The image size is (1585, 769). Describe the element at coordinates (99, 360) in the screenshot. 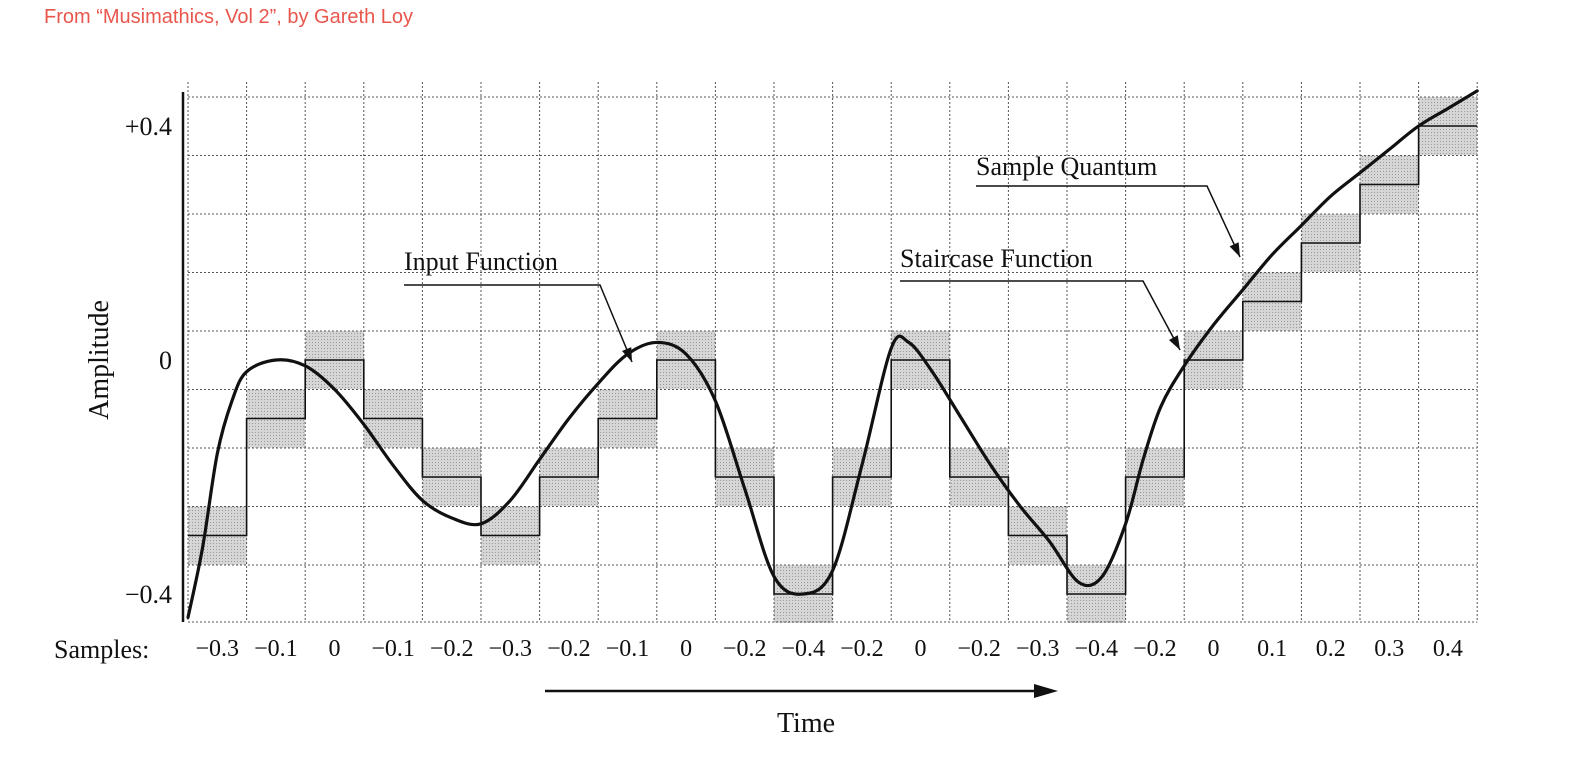

I see `y-axis-label: Amplitude` at that location.